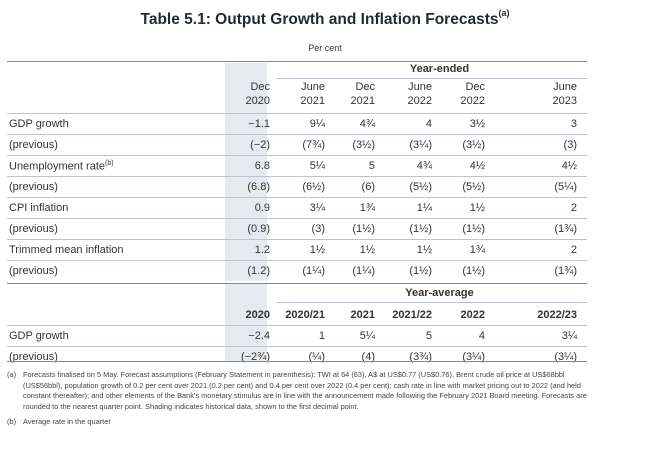  I want to click on footnote-b-text: Average rate in the quarter, so click(67, 422).